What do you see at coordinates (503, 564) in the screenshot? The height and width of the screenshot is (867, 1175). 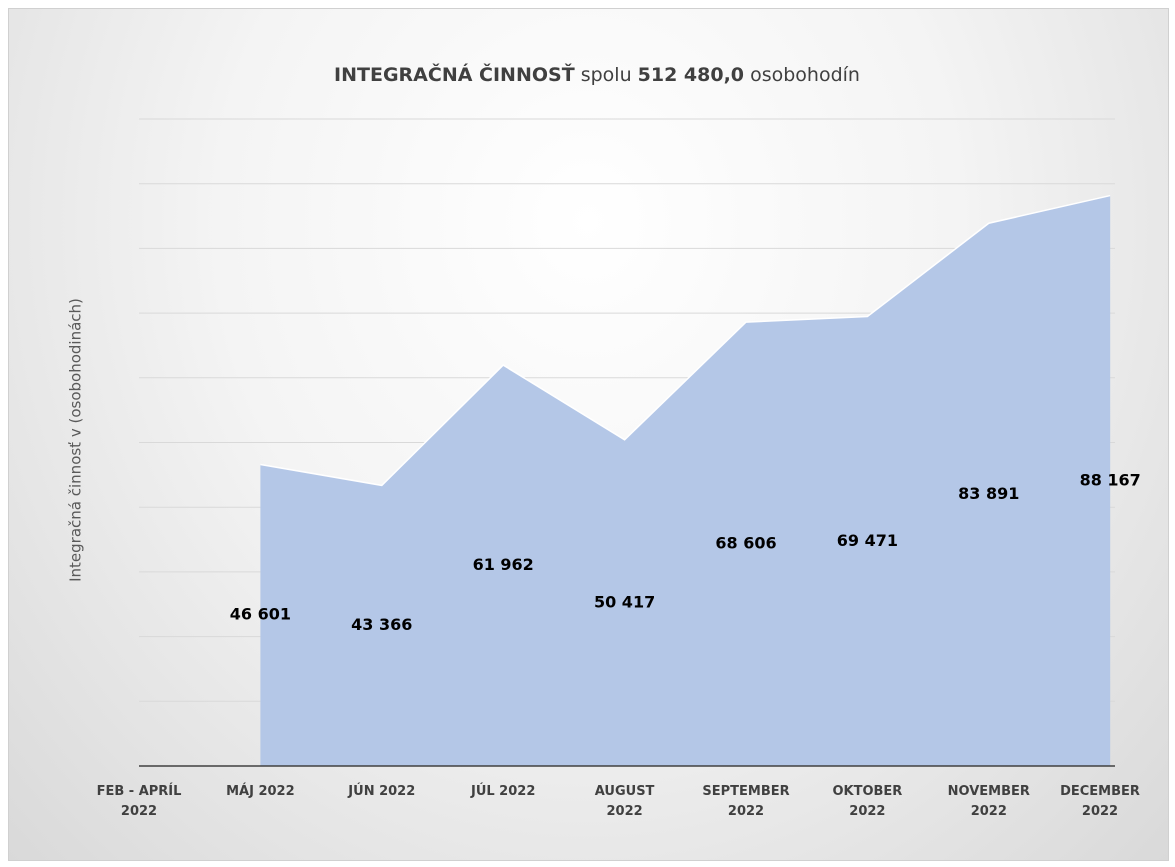 I see `data-label: 61 962` at bounding box center [503, 564].